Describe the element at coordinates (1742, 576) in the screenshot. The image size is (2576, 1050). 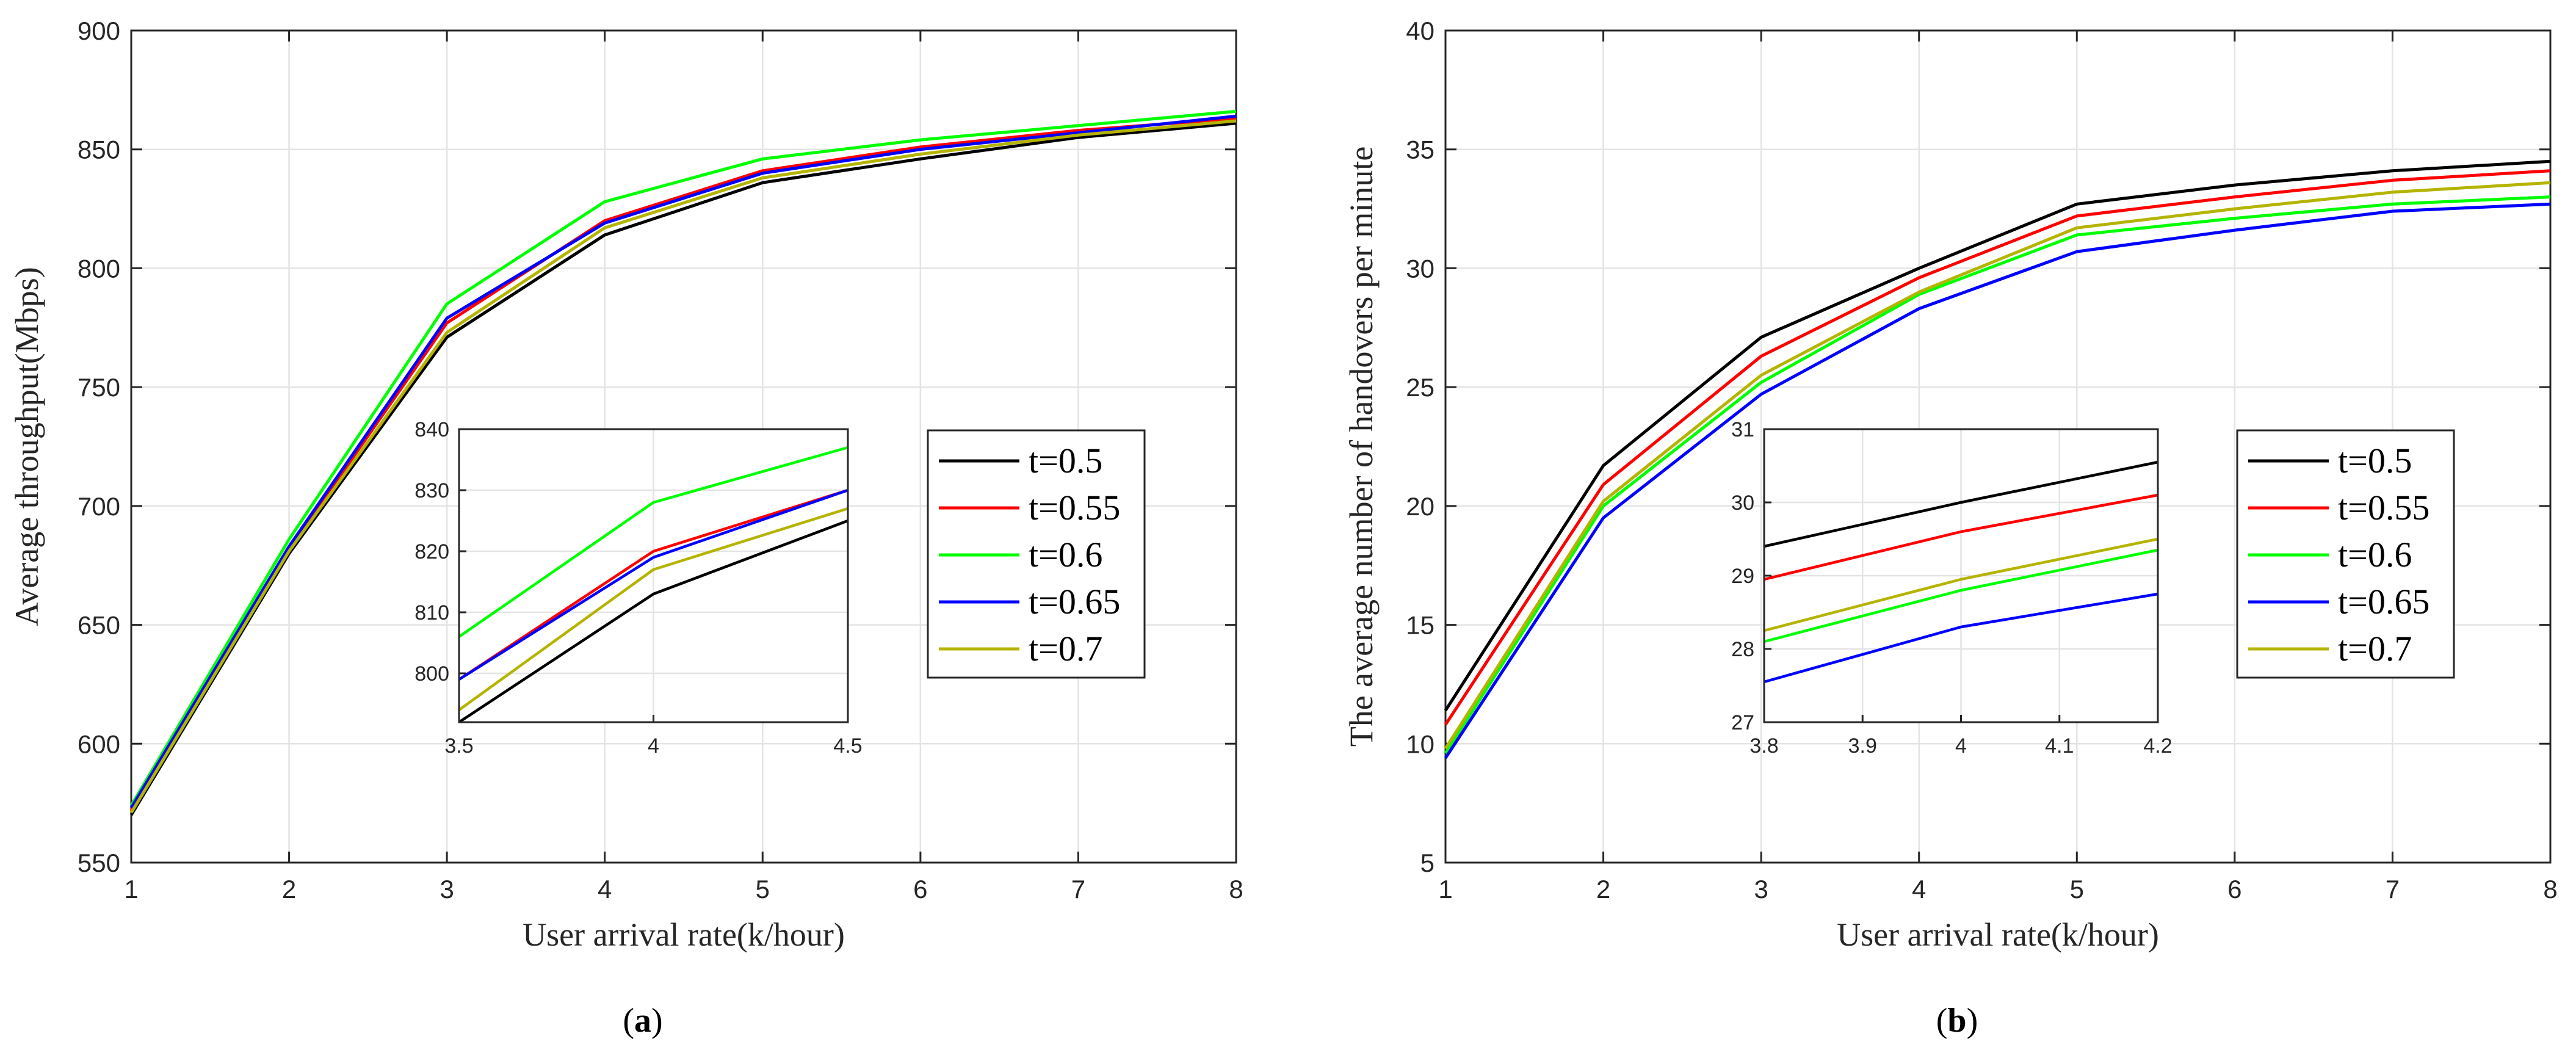
I see `inset-y-tick-label: 29` at that location.